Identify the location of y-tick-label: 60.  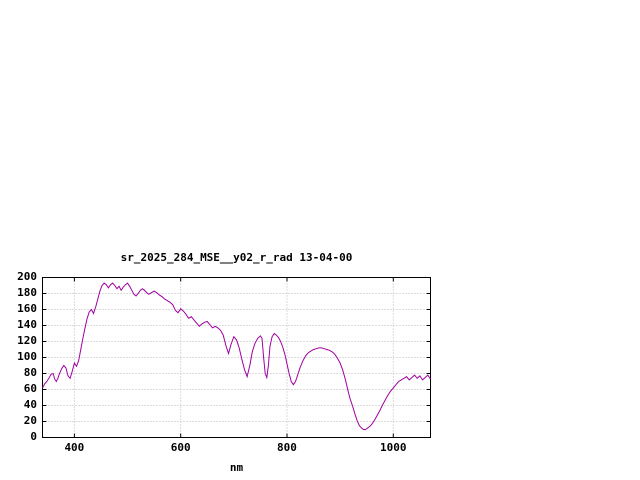
(30, 388).